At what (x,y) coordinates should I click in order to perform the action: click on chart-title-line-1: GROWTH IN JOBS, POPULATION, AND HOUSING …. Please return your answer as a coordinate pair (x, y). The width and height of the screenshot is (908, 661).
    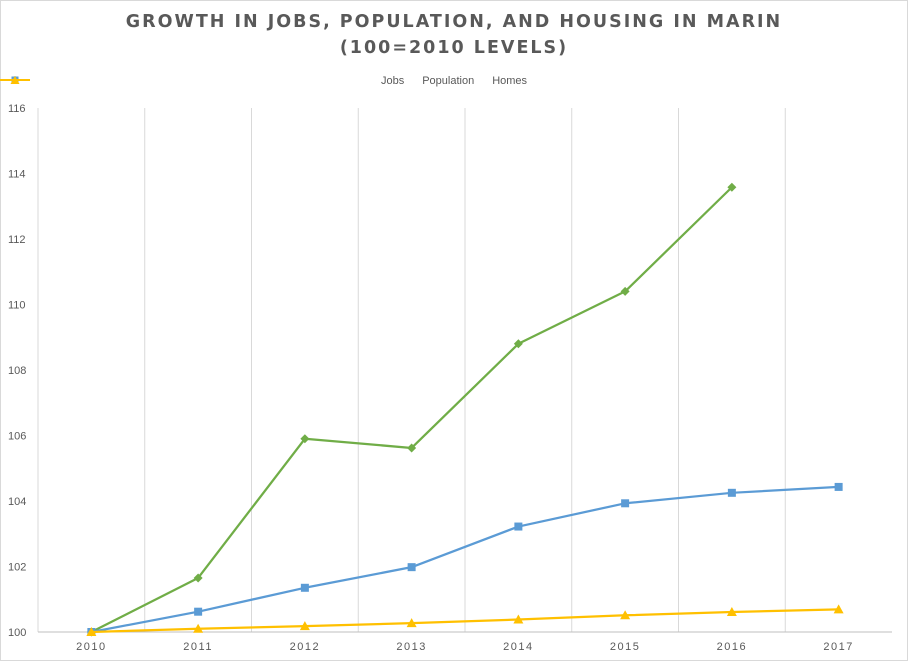
    Looking at the image, I should click on (454, 22).